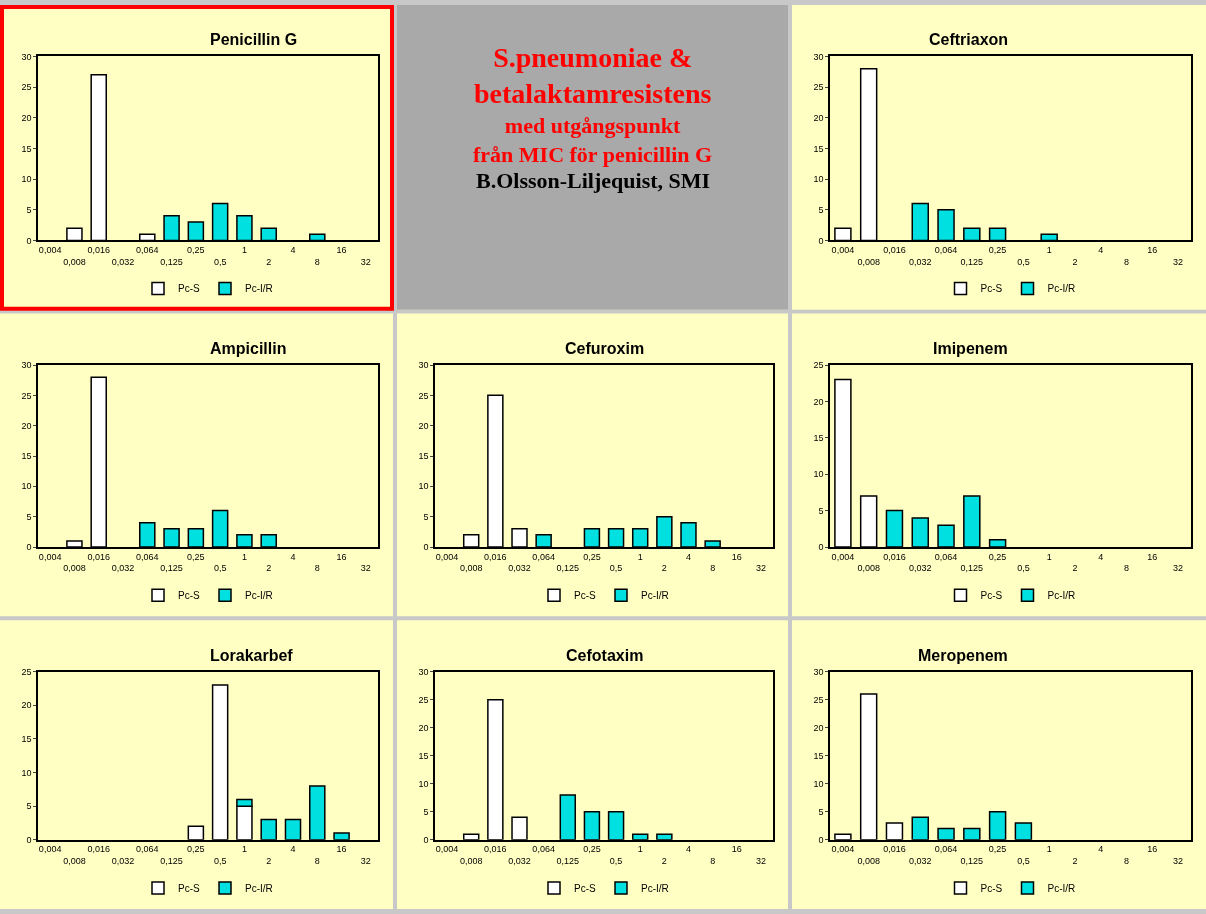 The height and width of the screenshot is (914, 1206). Describe the element at coordinates (593, 180) in the screenshot. I see `text: B.Olsson-Liljequist, SMI` at that location.